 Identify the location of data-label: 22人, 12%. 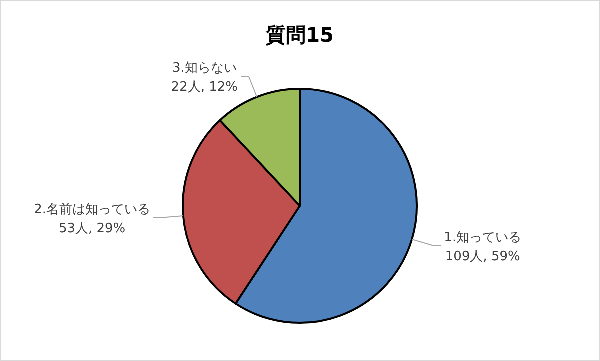
(204, 88).